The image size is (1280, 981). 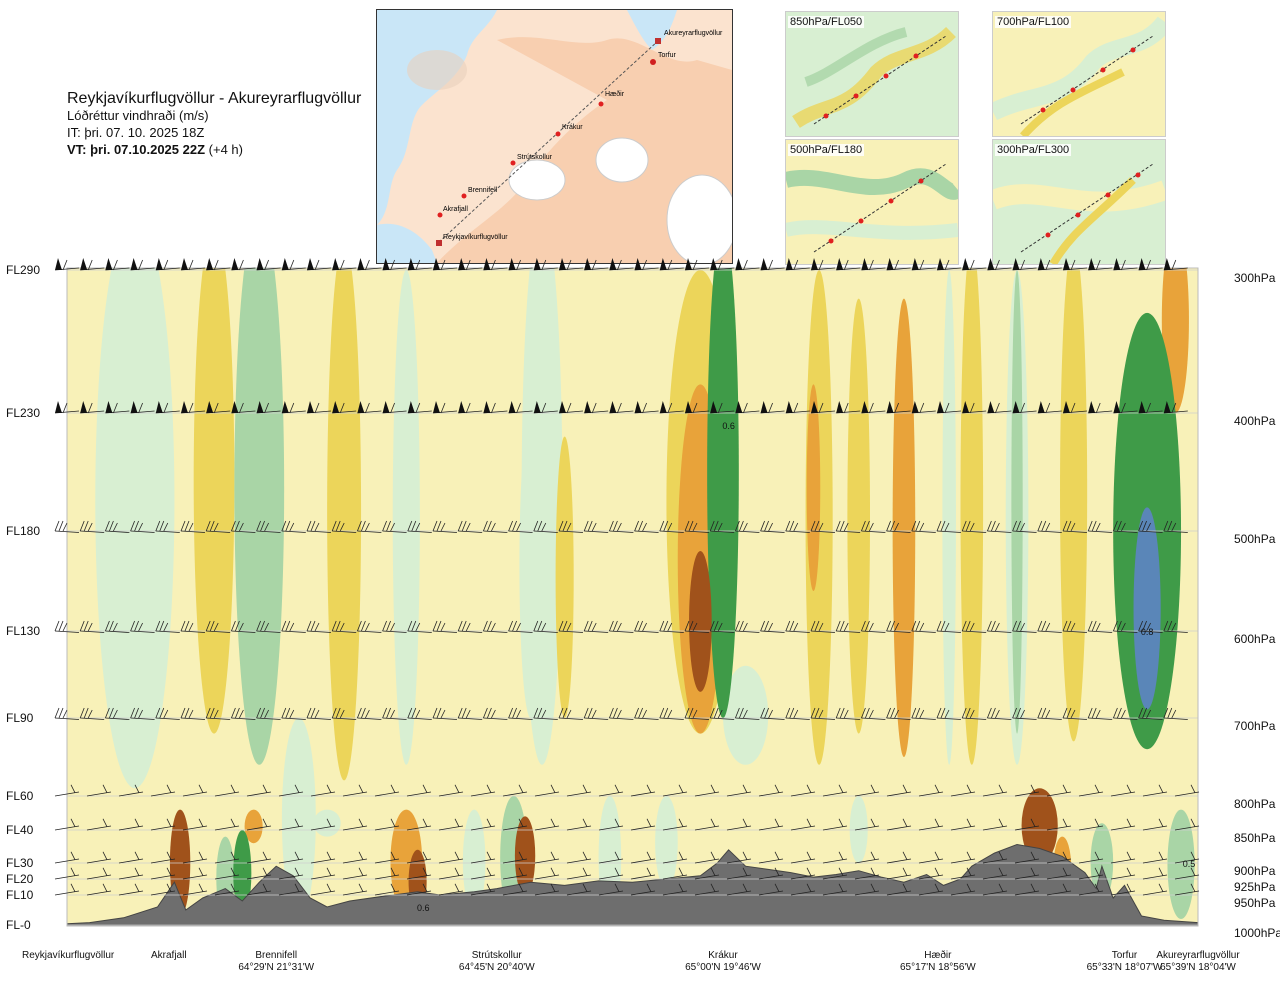 What do you see at coordinates (689, 37) in the screenshot?
I see `map-waypoint-akureyri: Akureyrarflugvöllur` at bounding box center [689, 37].